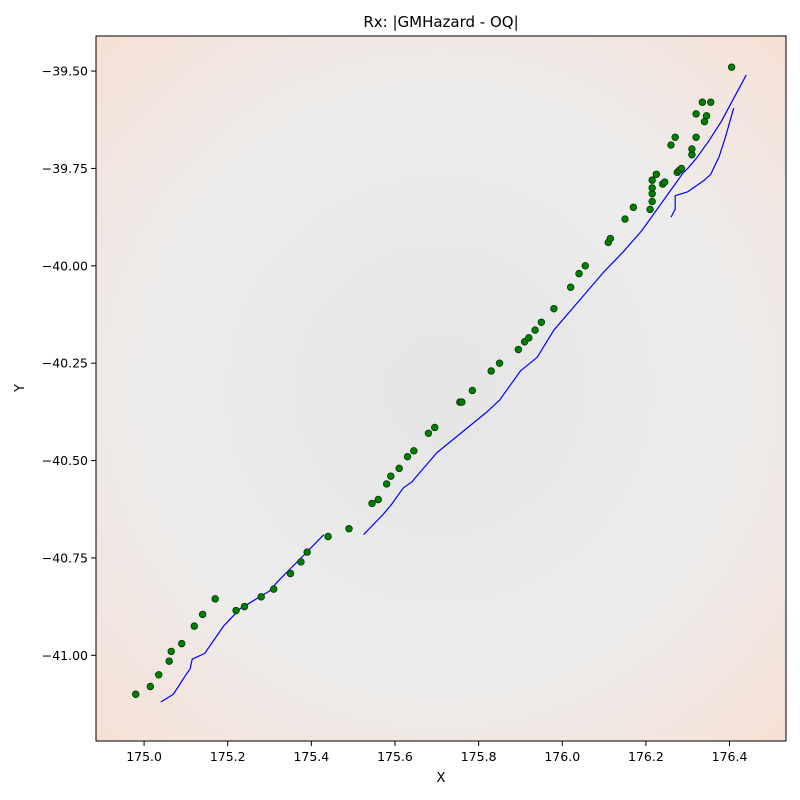 This screenshot has height=800, width=800. I want to click on x-tick-label-4: 175.8, so click(479, 756).